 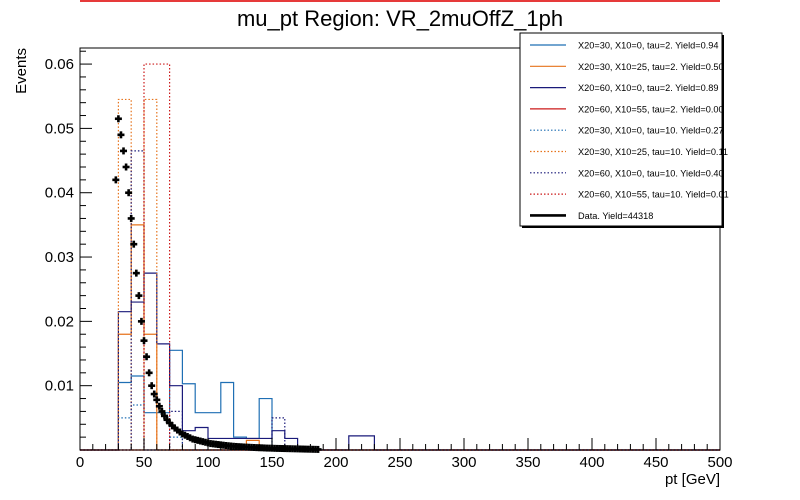 I want to click on legend-entry: X20=60, X10=0, tau=10. Yield=0.40, so click(x=627, y=173).